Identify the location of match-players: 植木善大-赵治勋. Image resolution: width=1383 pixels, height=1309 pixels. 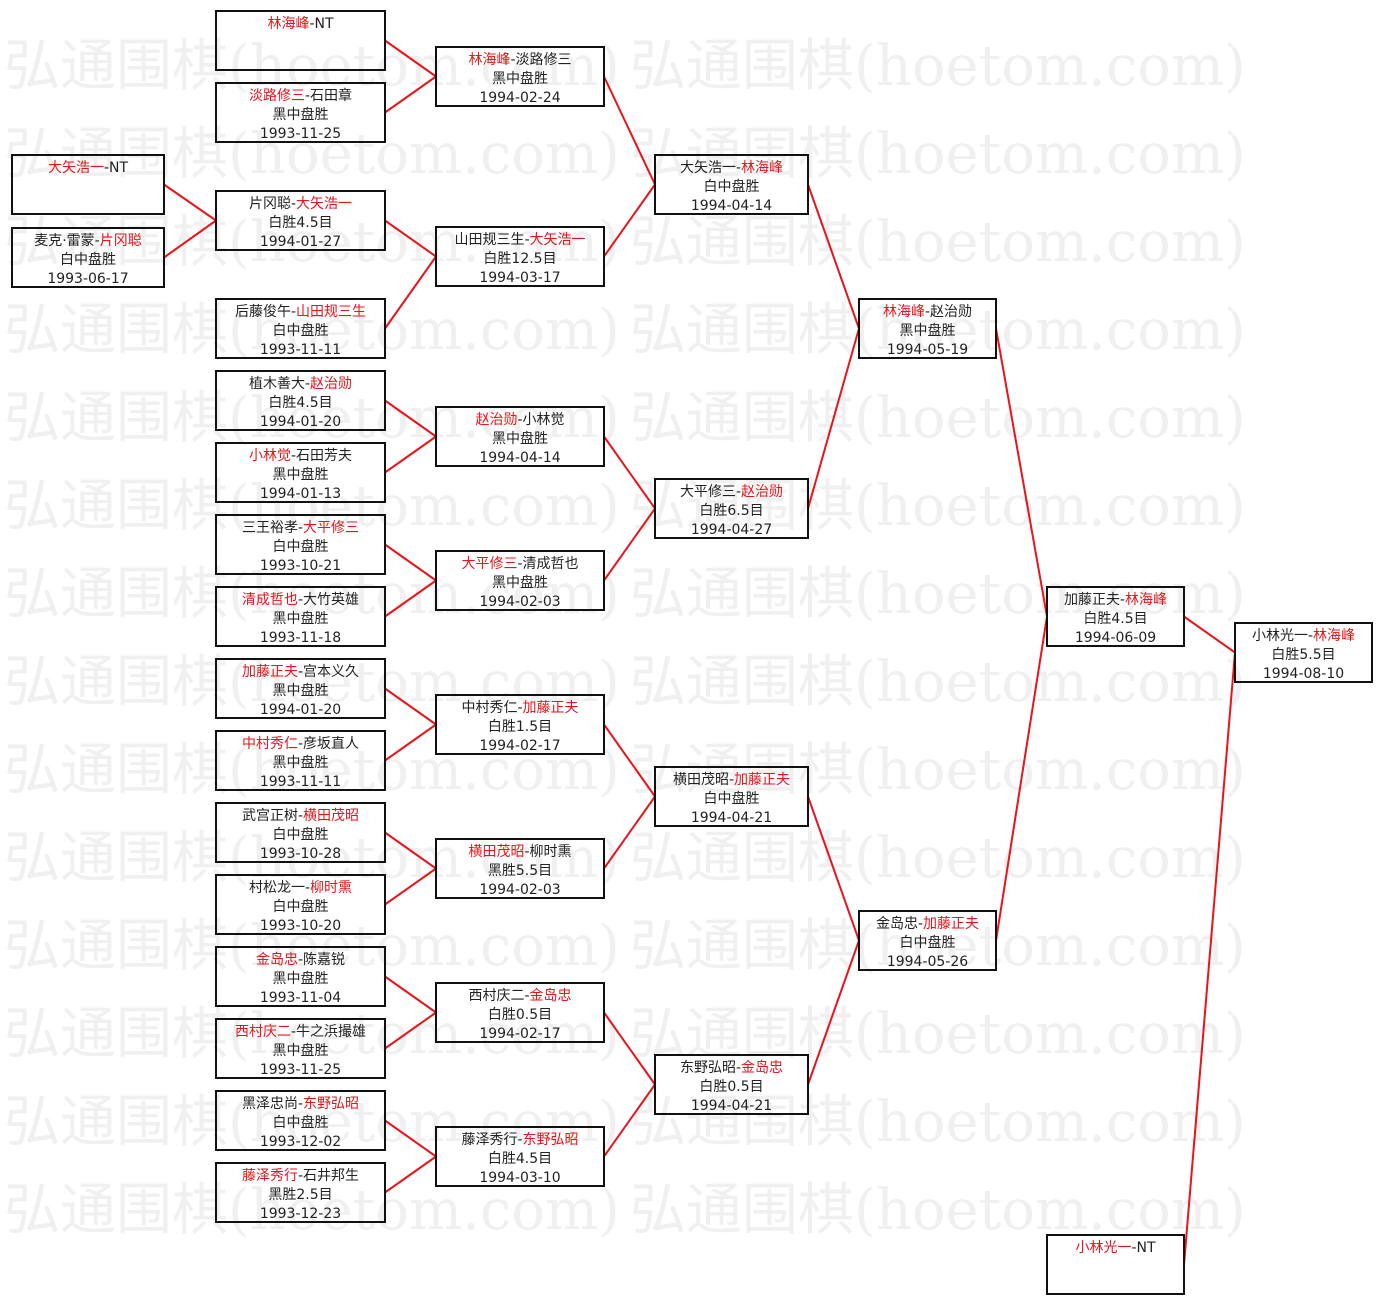
(300, 384).